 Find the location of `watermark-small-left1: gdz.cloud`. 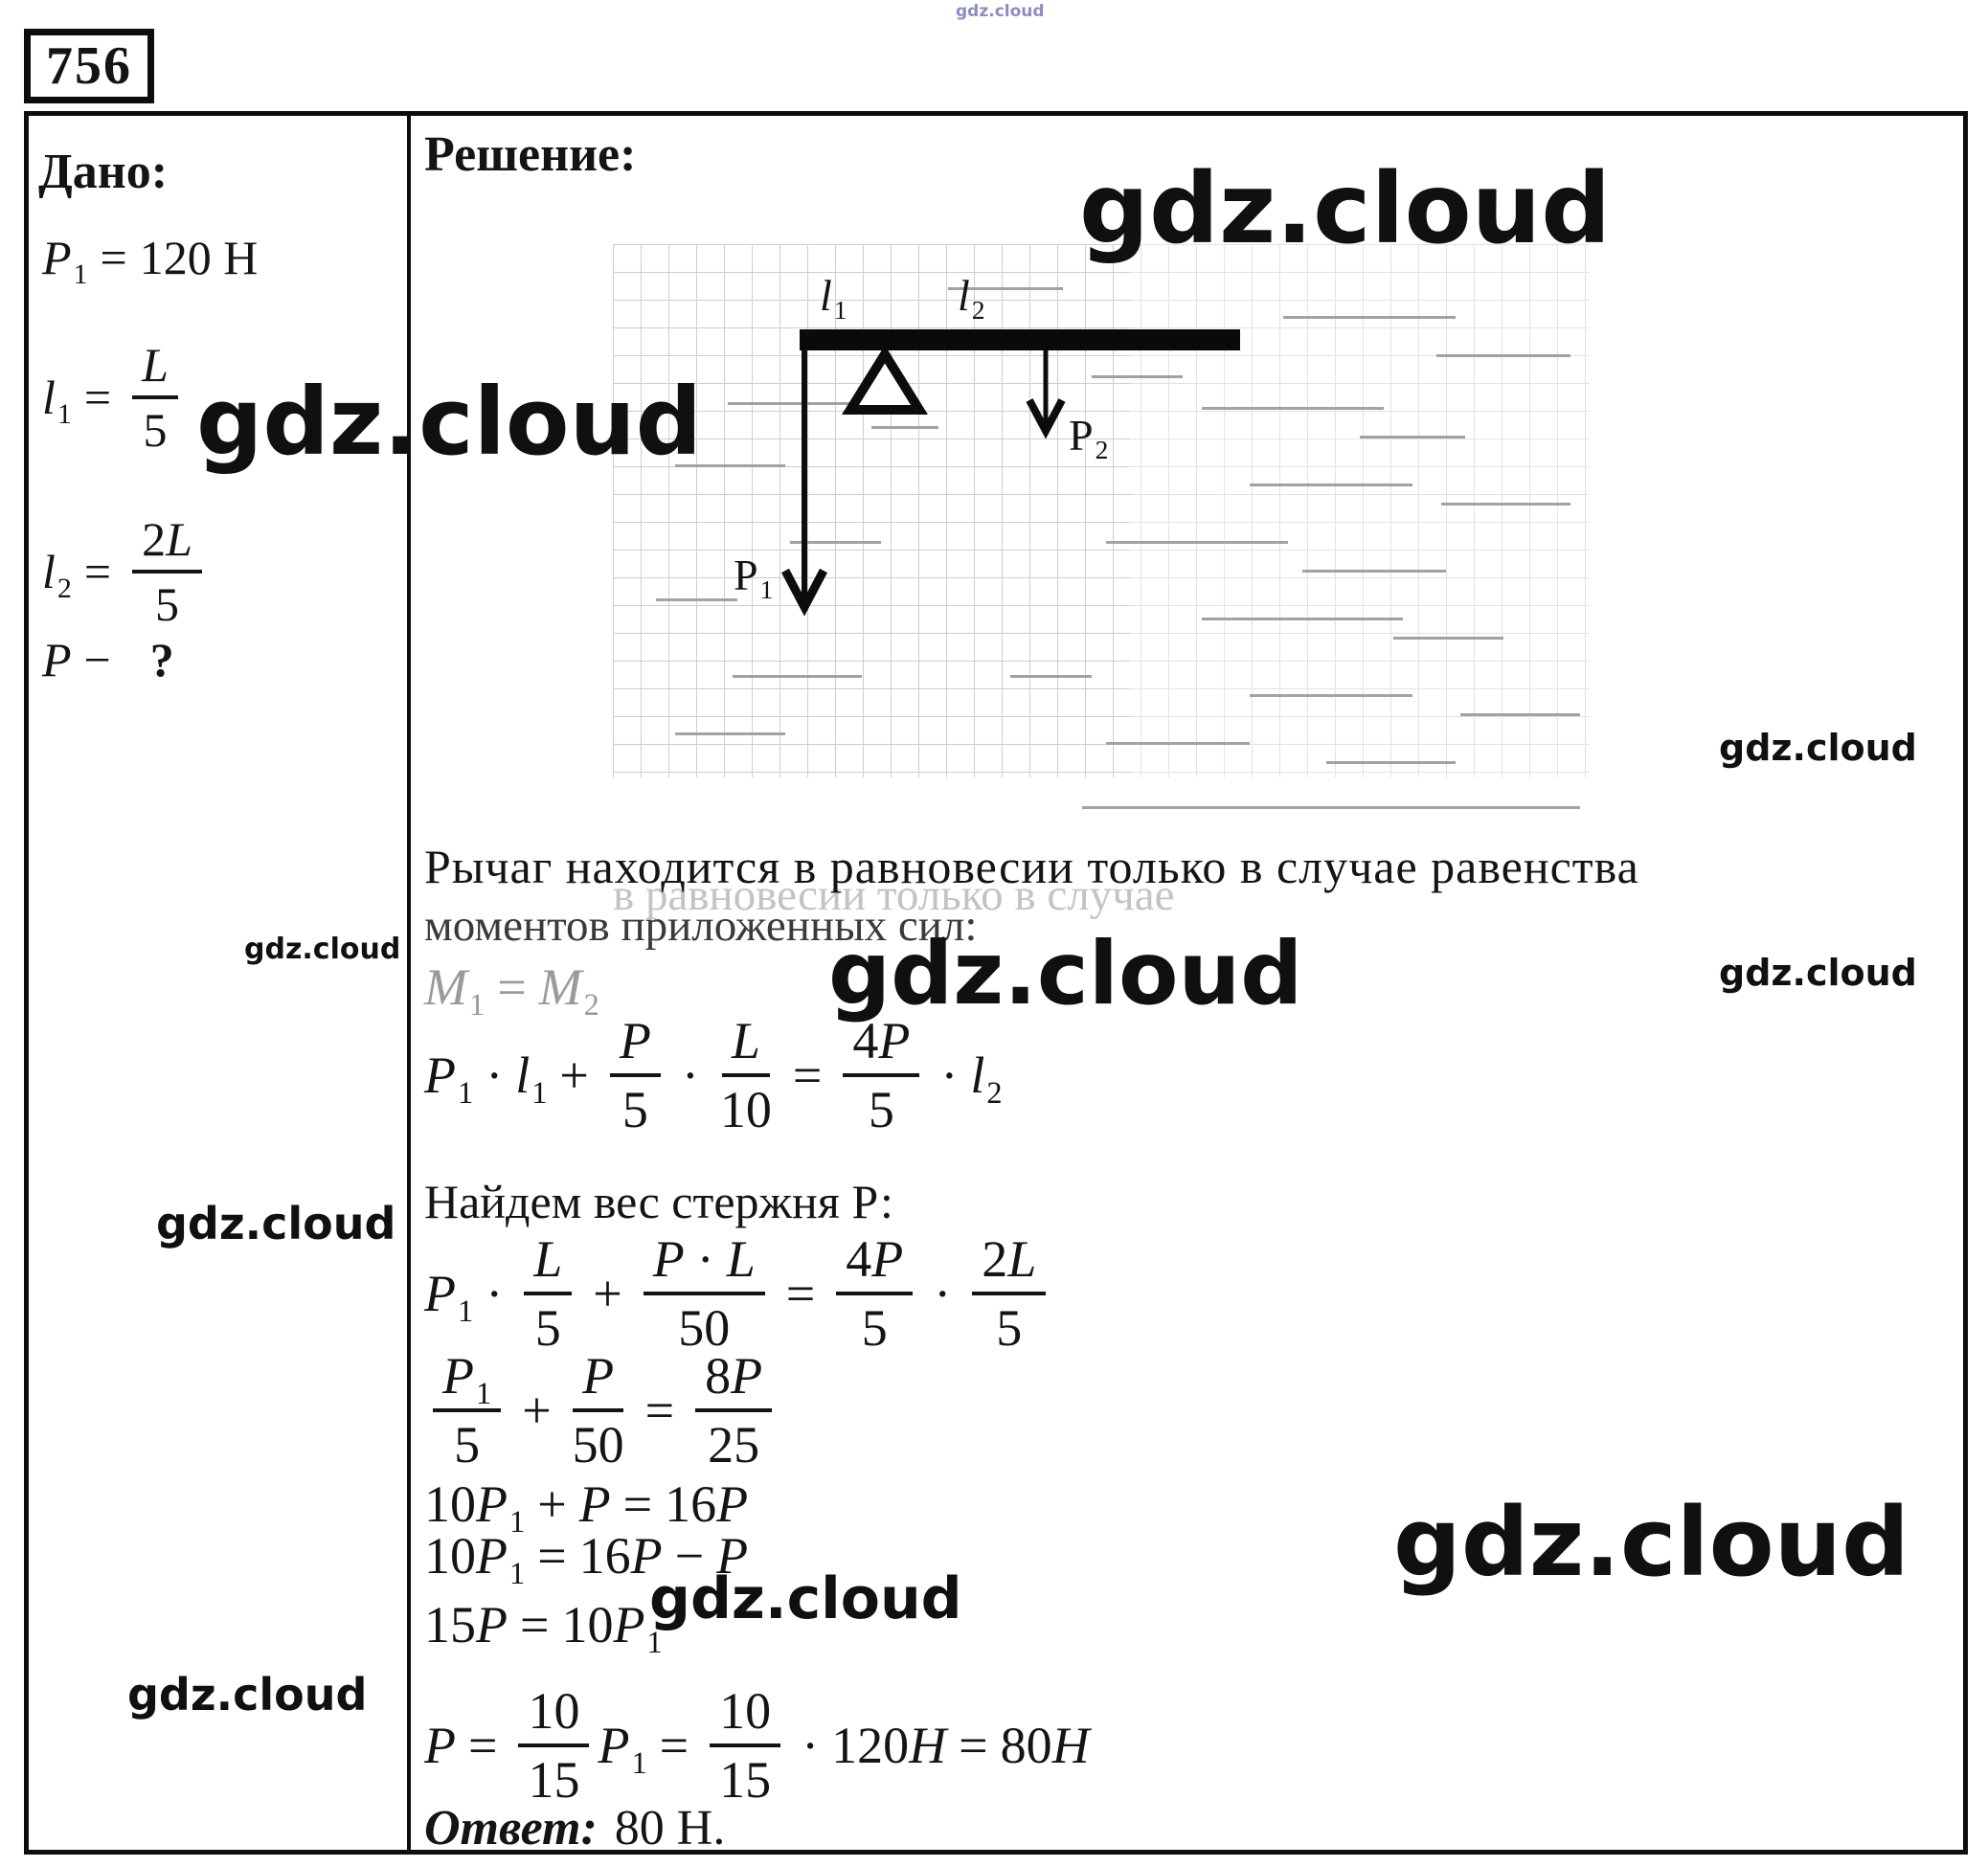

watermark-small-left1: gdz.cloud is located at coordinates (322, 949).